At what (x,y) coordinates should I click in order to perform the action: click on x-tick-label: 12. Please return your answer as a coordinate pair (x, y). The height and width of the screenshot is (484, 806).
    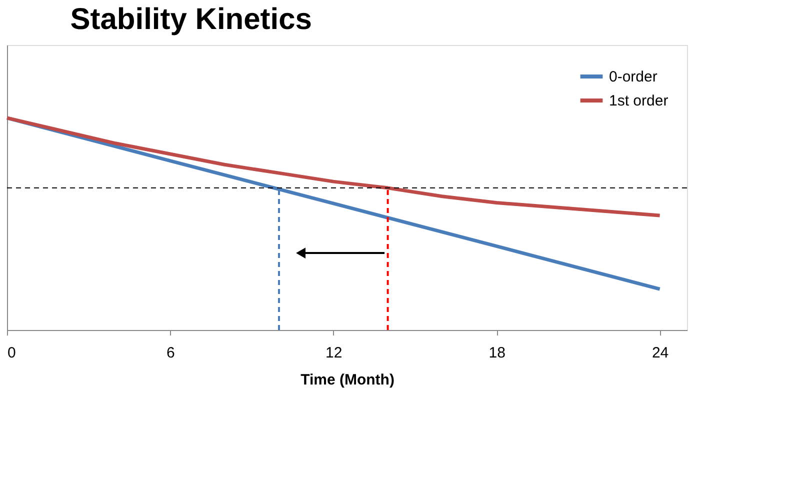
    Looking at the image, I should click on (334, 353).